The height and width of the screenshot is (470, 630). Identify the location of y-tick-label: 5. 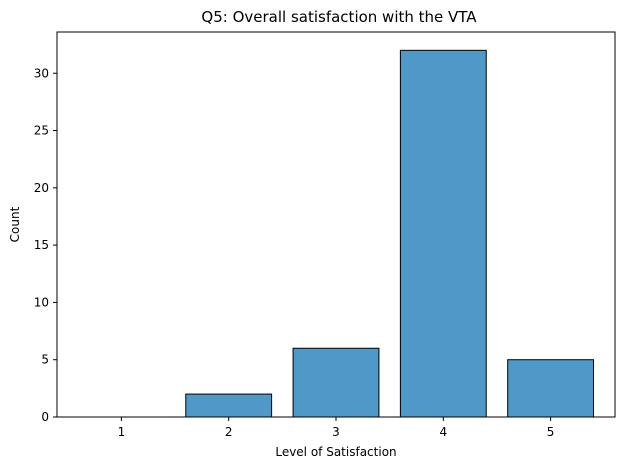
(45, 360).